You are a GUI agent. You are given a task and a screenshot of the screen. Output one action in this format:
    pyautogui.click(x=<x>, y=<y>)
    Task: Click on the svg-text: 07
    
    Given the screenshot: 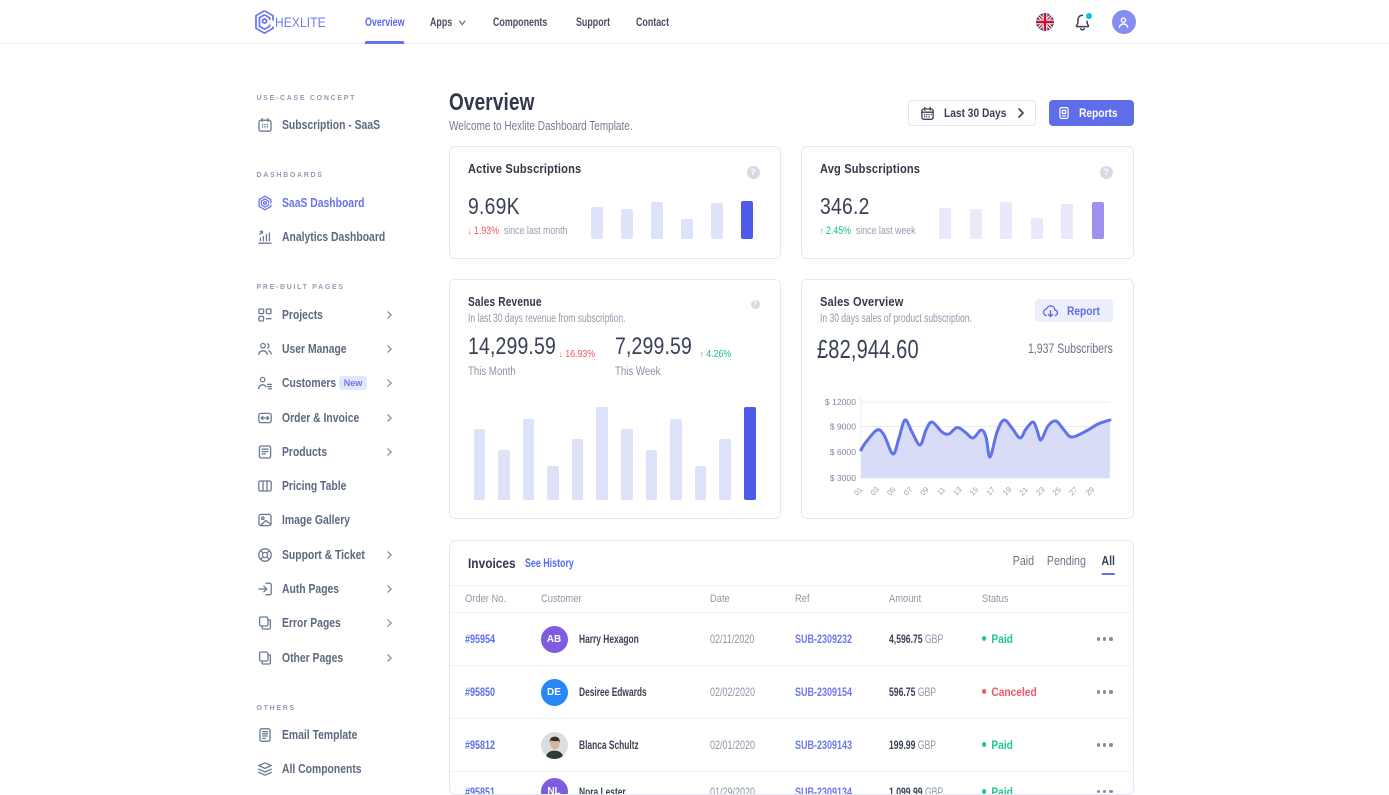 What is the action you would take?
    pyautogui.click(x=907, y=491)
    